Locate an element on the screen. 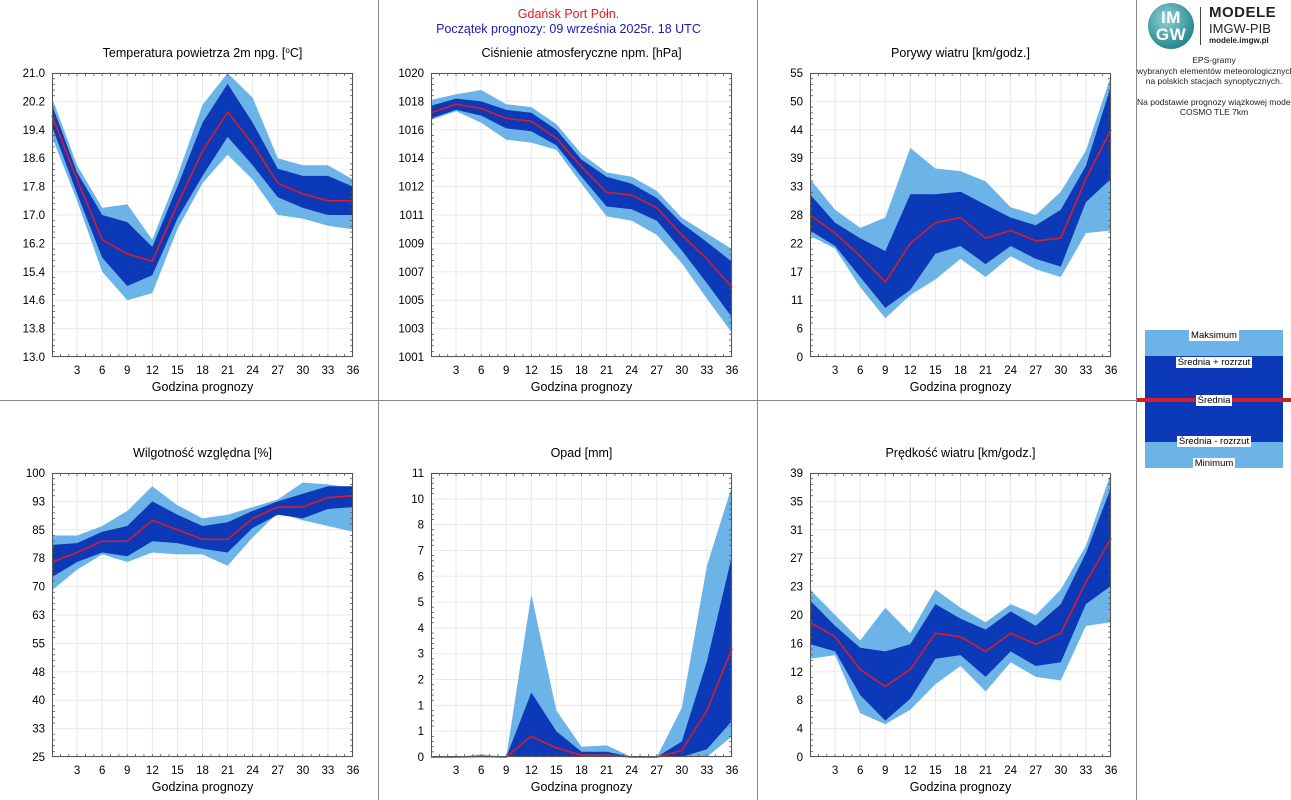  y-tick-label: 20 is located at coordinates (796, 616).